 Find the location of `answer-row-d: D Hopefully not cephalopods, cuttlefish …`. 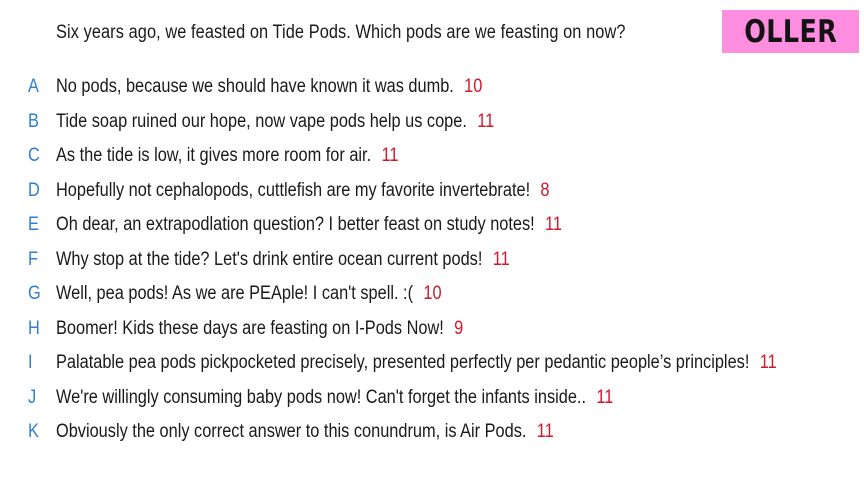

answer-row-d: D Hopefully not cephalopods, cuttlefish … is located at coordinates (432, 194).